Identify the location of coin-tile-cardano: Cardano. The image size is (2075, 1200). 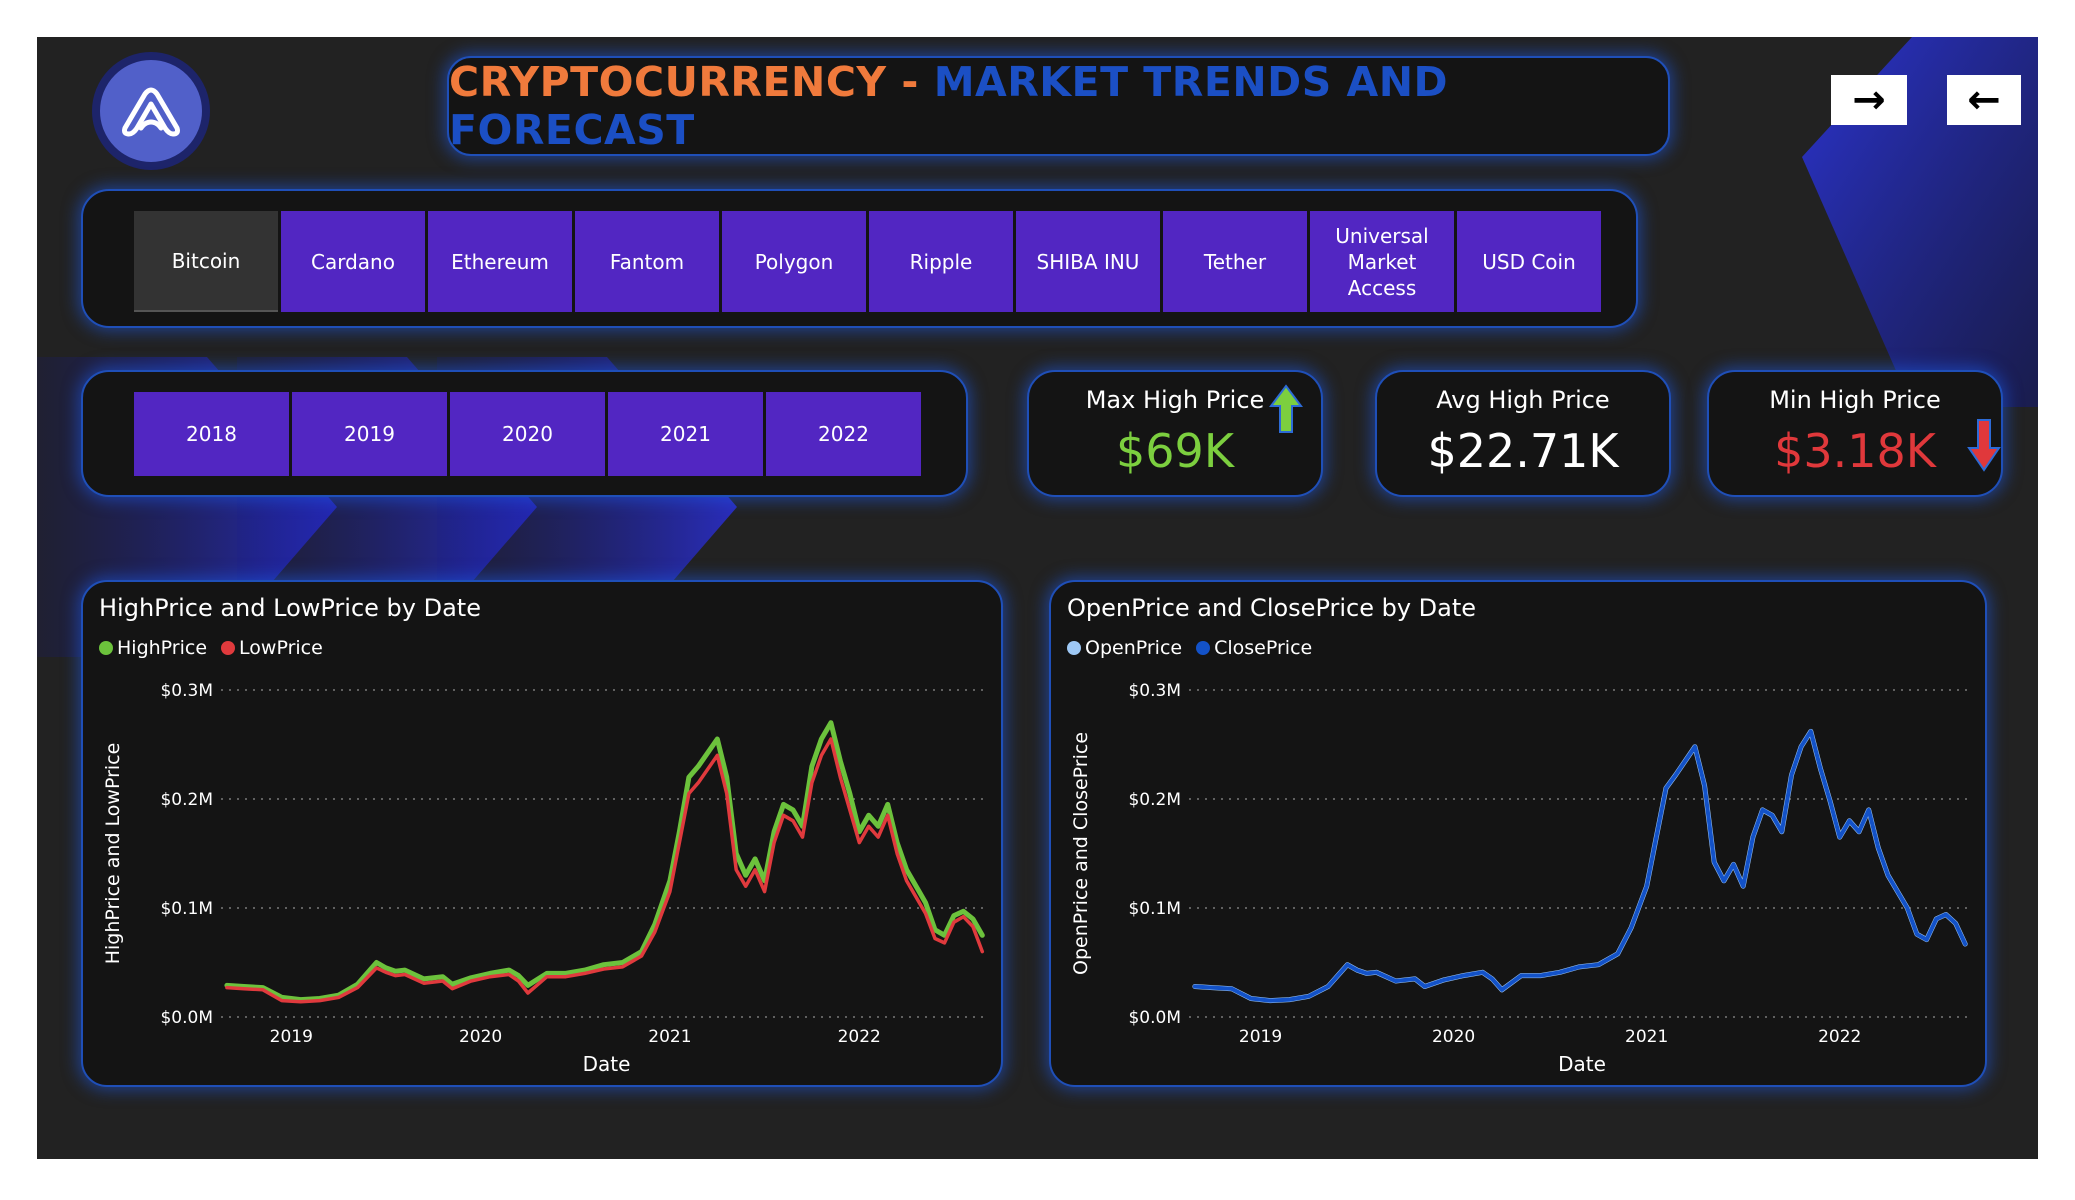
(353, 261).